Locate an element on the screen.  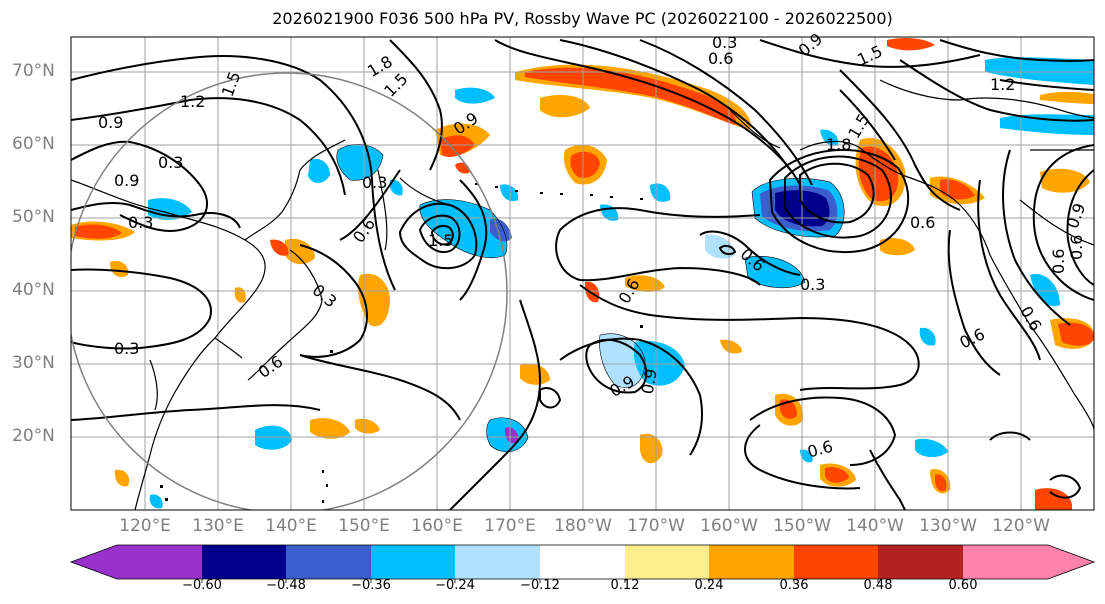
colorbar-segments is located at coordinates (582, 562).